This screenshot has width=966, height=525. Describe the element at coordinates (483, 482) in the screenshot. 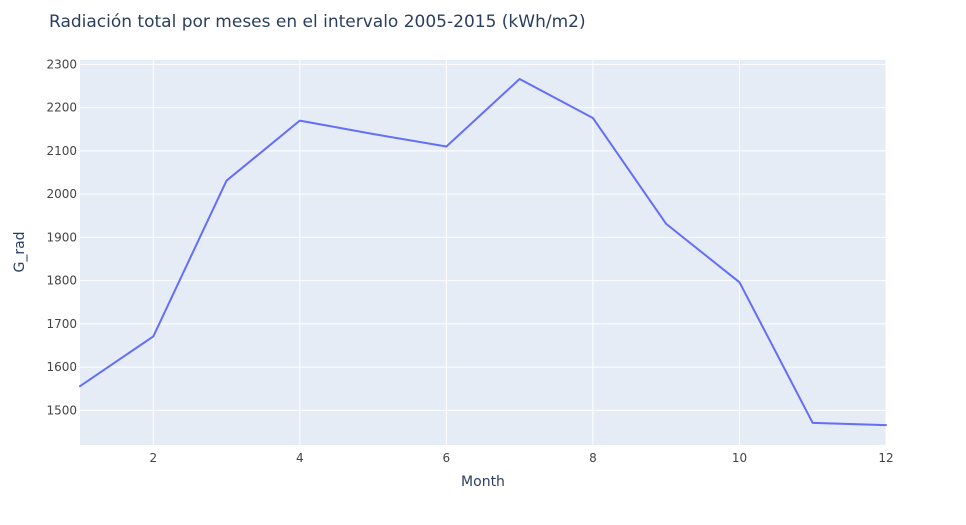

I see `x-axis-label: Month` at that location.